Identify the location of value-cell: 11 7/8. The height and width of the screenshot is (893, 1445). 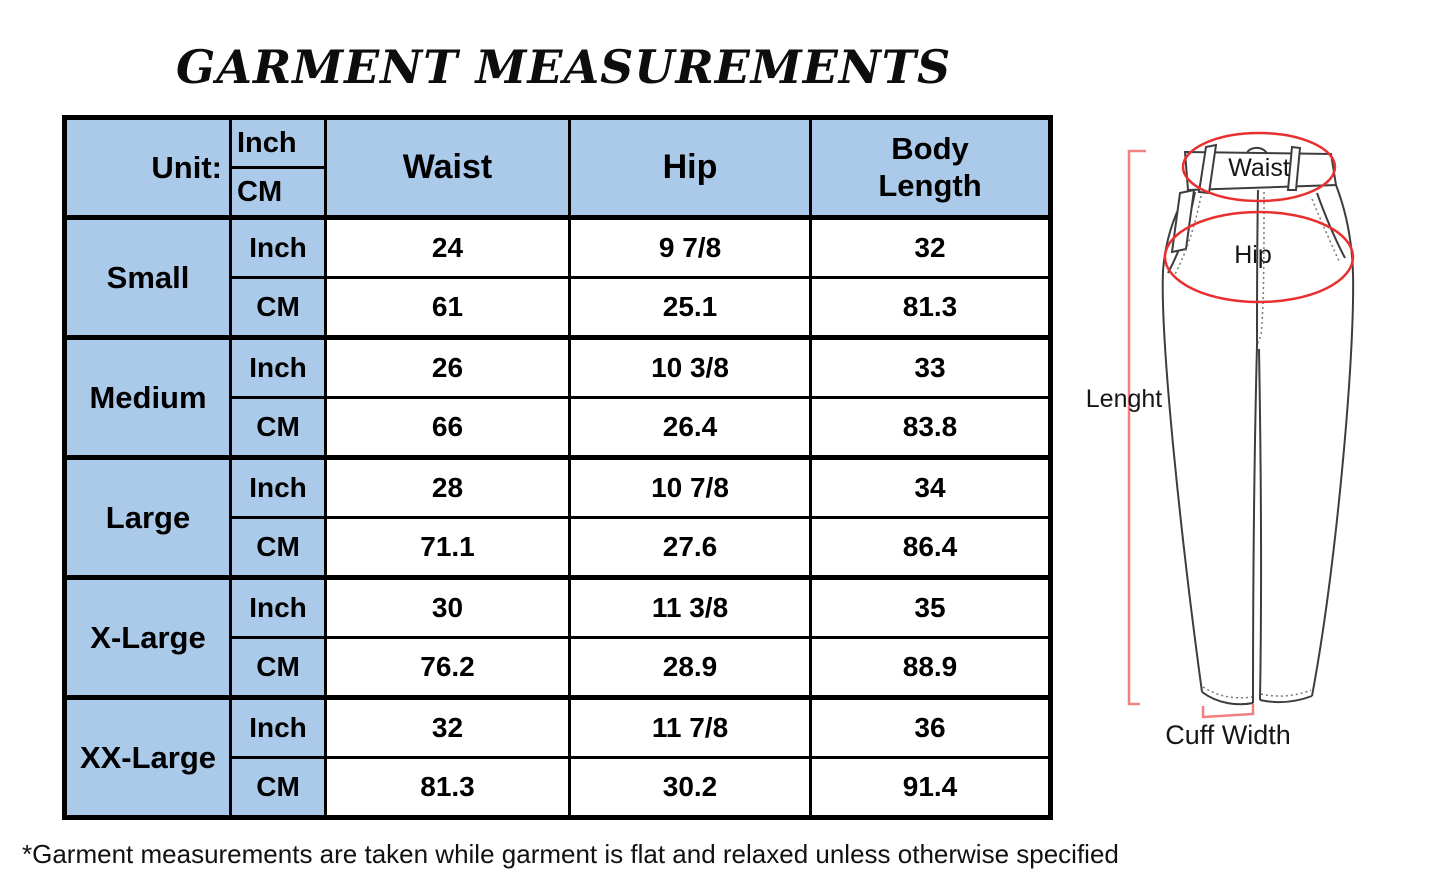
(690, 727).